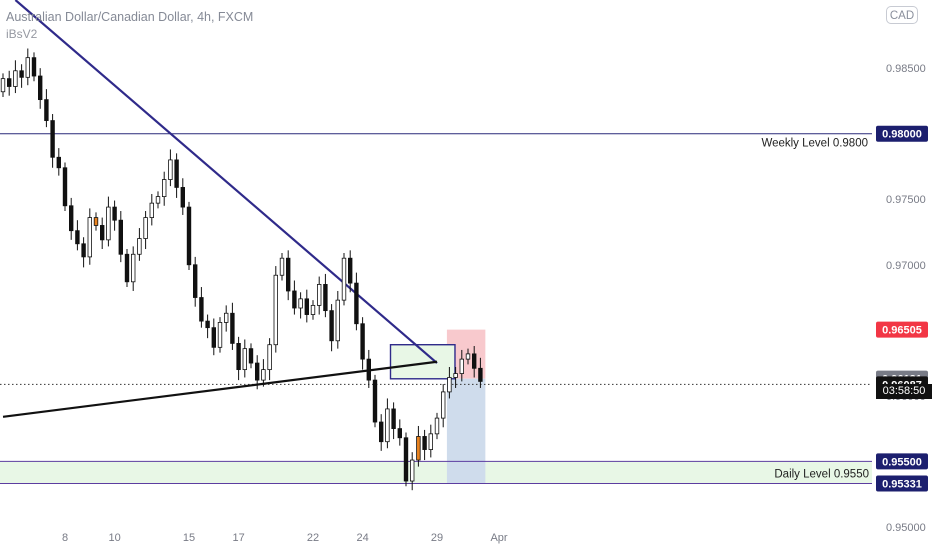  Describe the element at coordinates (436, 472) in the screenshot. I see `daily-support-zone` at that location.